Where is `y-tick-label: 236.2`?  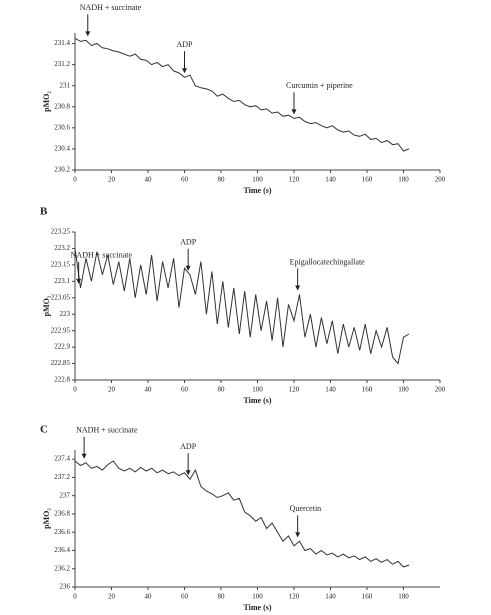
y-tick-label: 236.2 is located at coordinates (62, 568).